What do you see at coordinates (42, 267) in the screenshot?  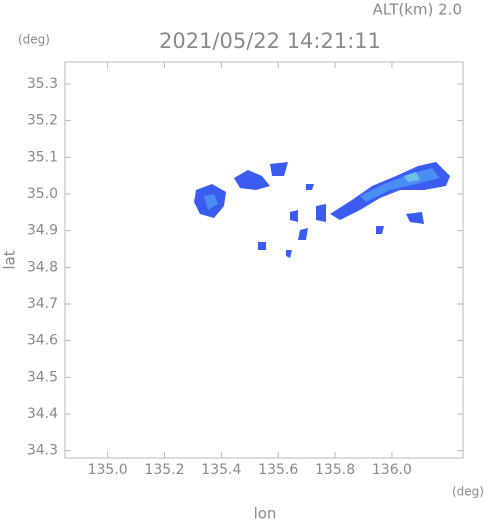 I see `y-tick-label: 34.8` at bounding box center [42, 267].